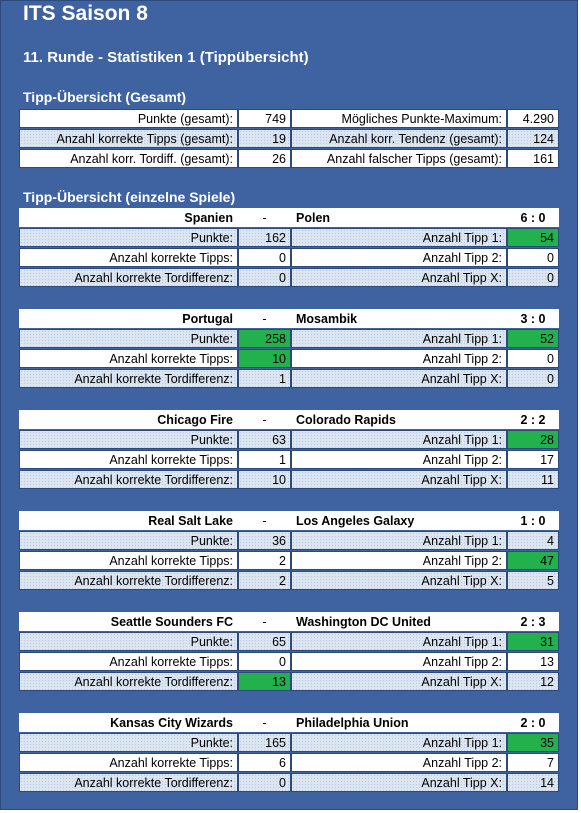 The image size is (581, 813). Describe the element at coordinates (399, 158) in the screenshot. I see `overall-right-label: Anzahl falscher Tipps (gesamt):` at that location.